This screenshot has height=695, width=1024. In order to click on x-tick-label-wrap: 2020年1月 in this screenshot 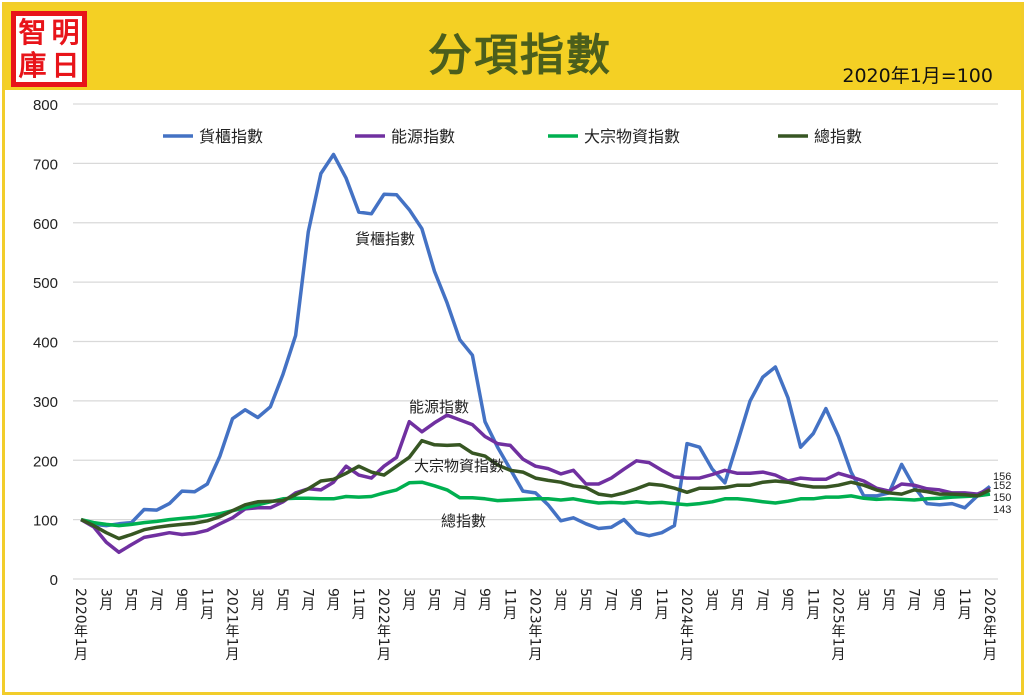, I will do `click(80, 624)`.